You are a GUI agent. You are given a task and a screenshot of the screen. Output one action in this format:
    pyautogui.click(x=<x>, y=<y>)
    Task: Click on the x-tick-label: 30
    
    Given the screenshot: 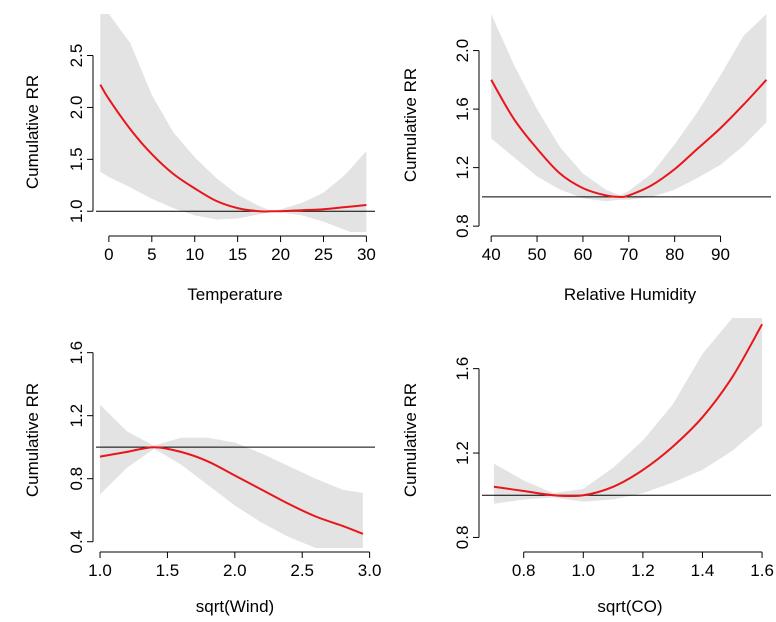 What is the action you would take?
    pyautogui.click(x=366, y=254)
    